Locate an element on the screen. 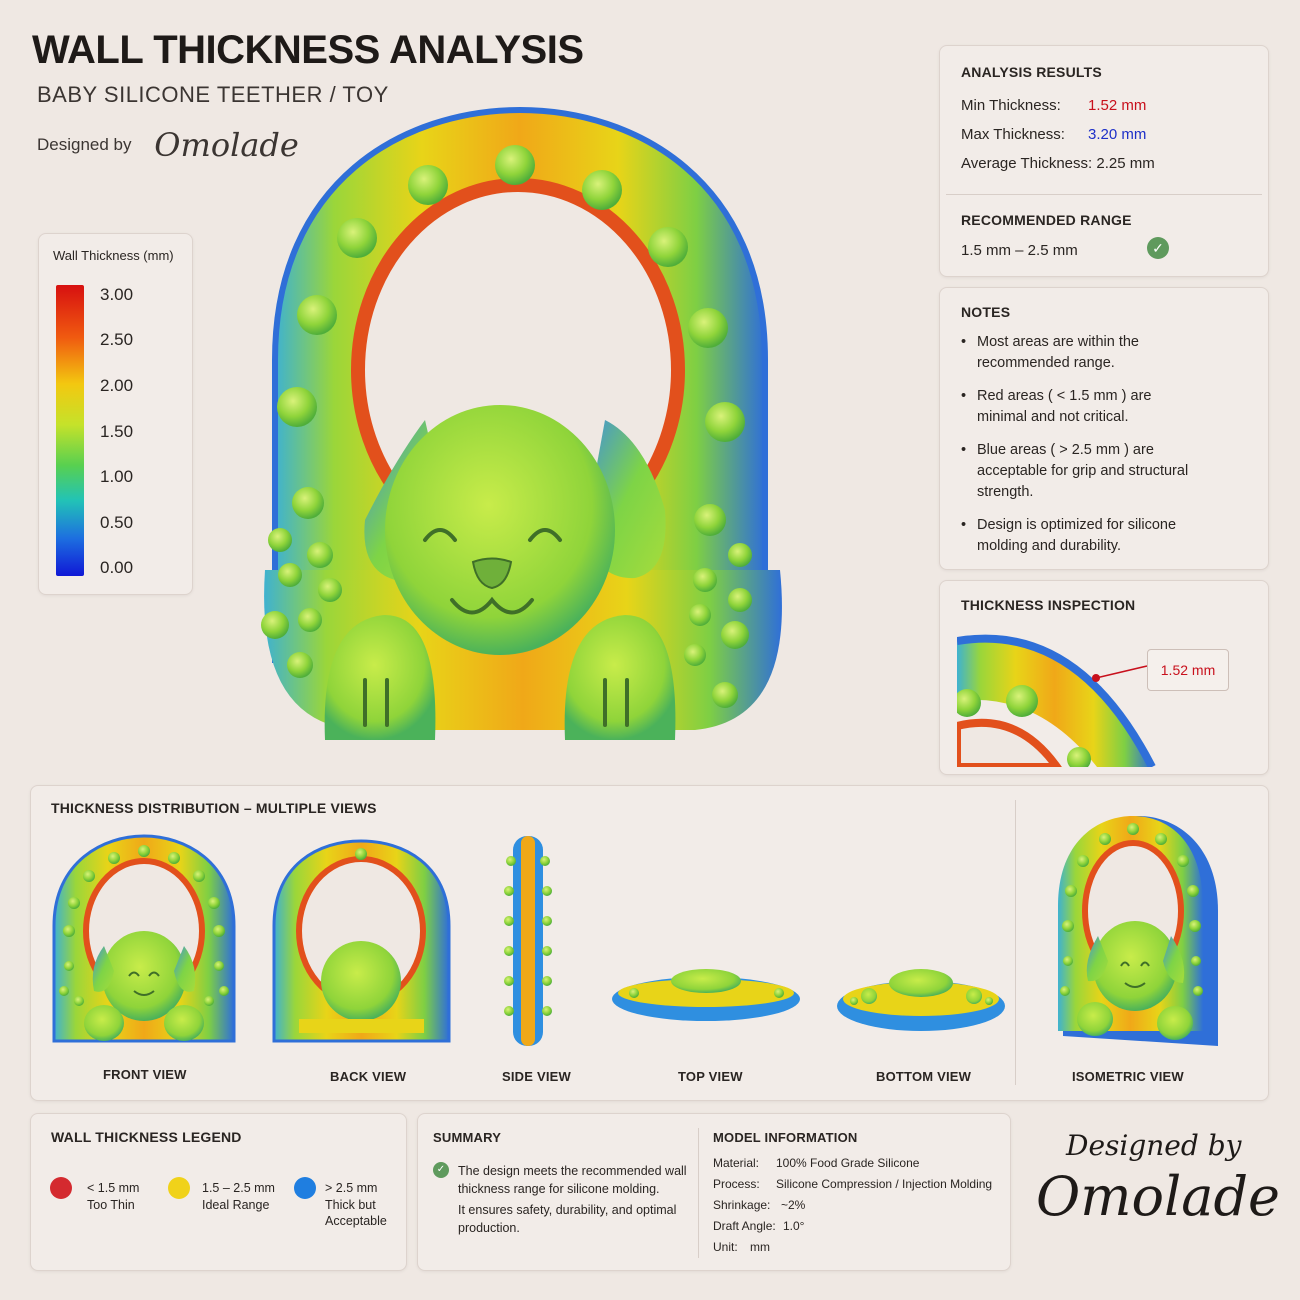 Image resolution: width=1300 pixels, height=1300 pixels. scale-label: Wall Thickness (mm) is located at coordinates (113, 255).